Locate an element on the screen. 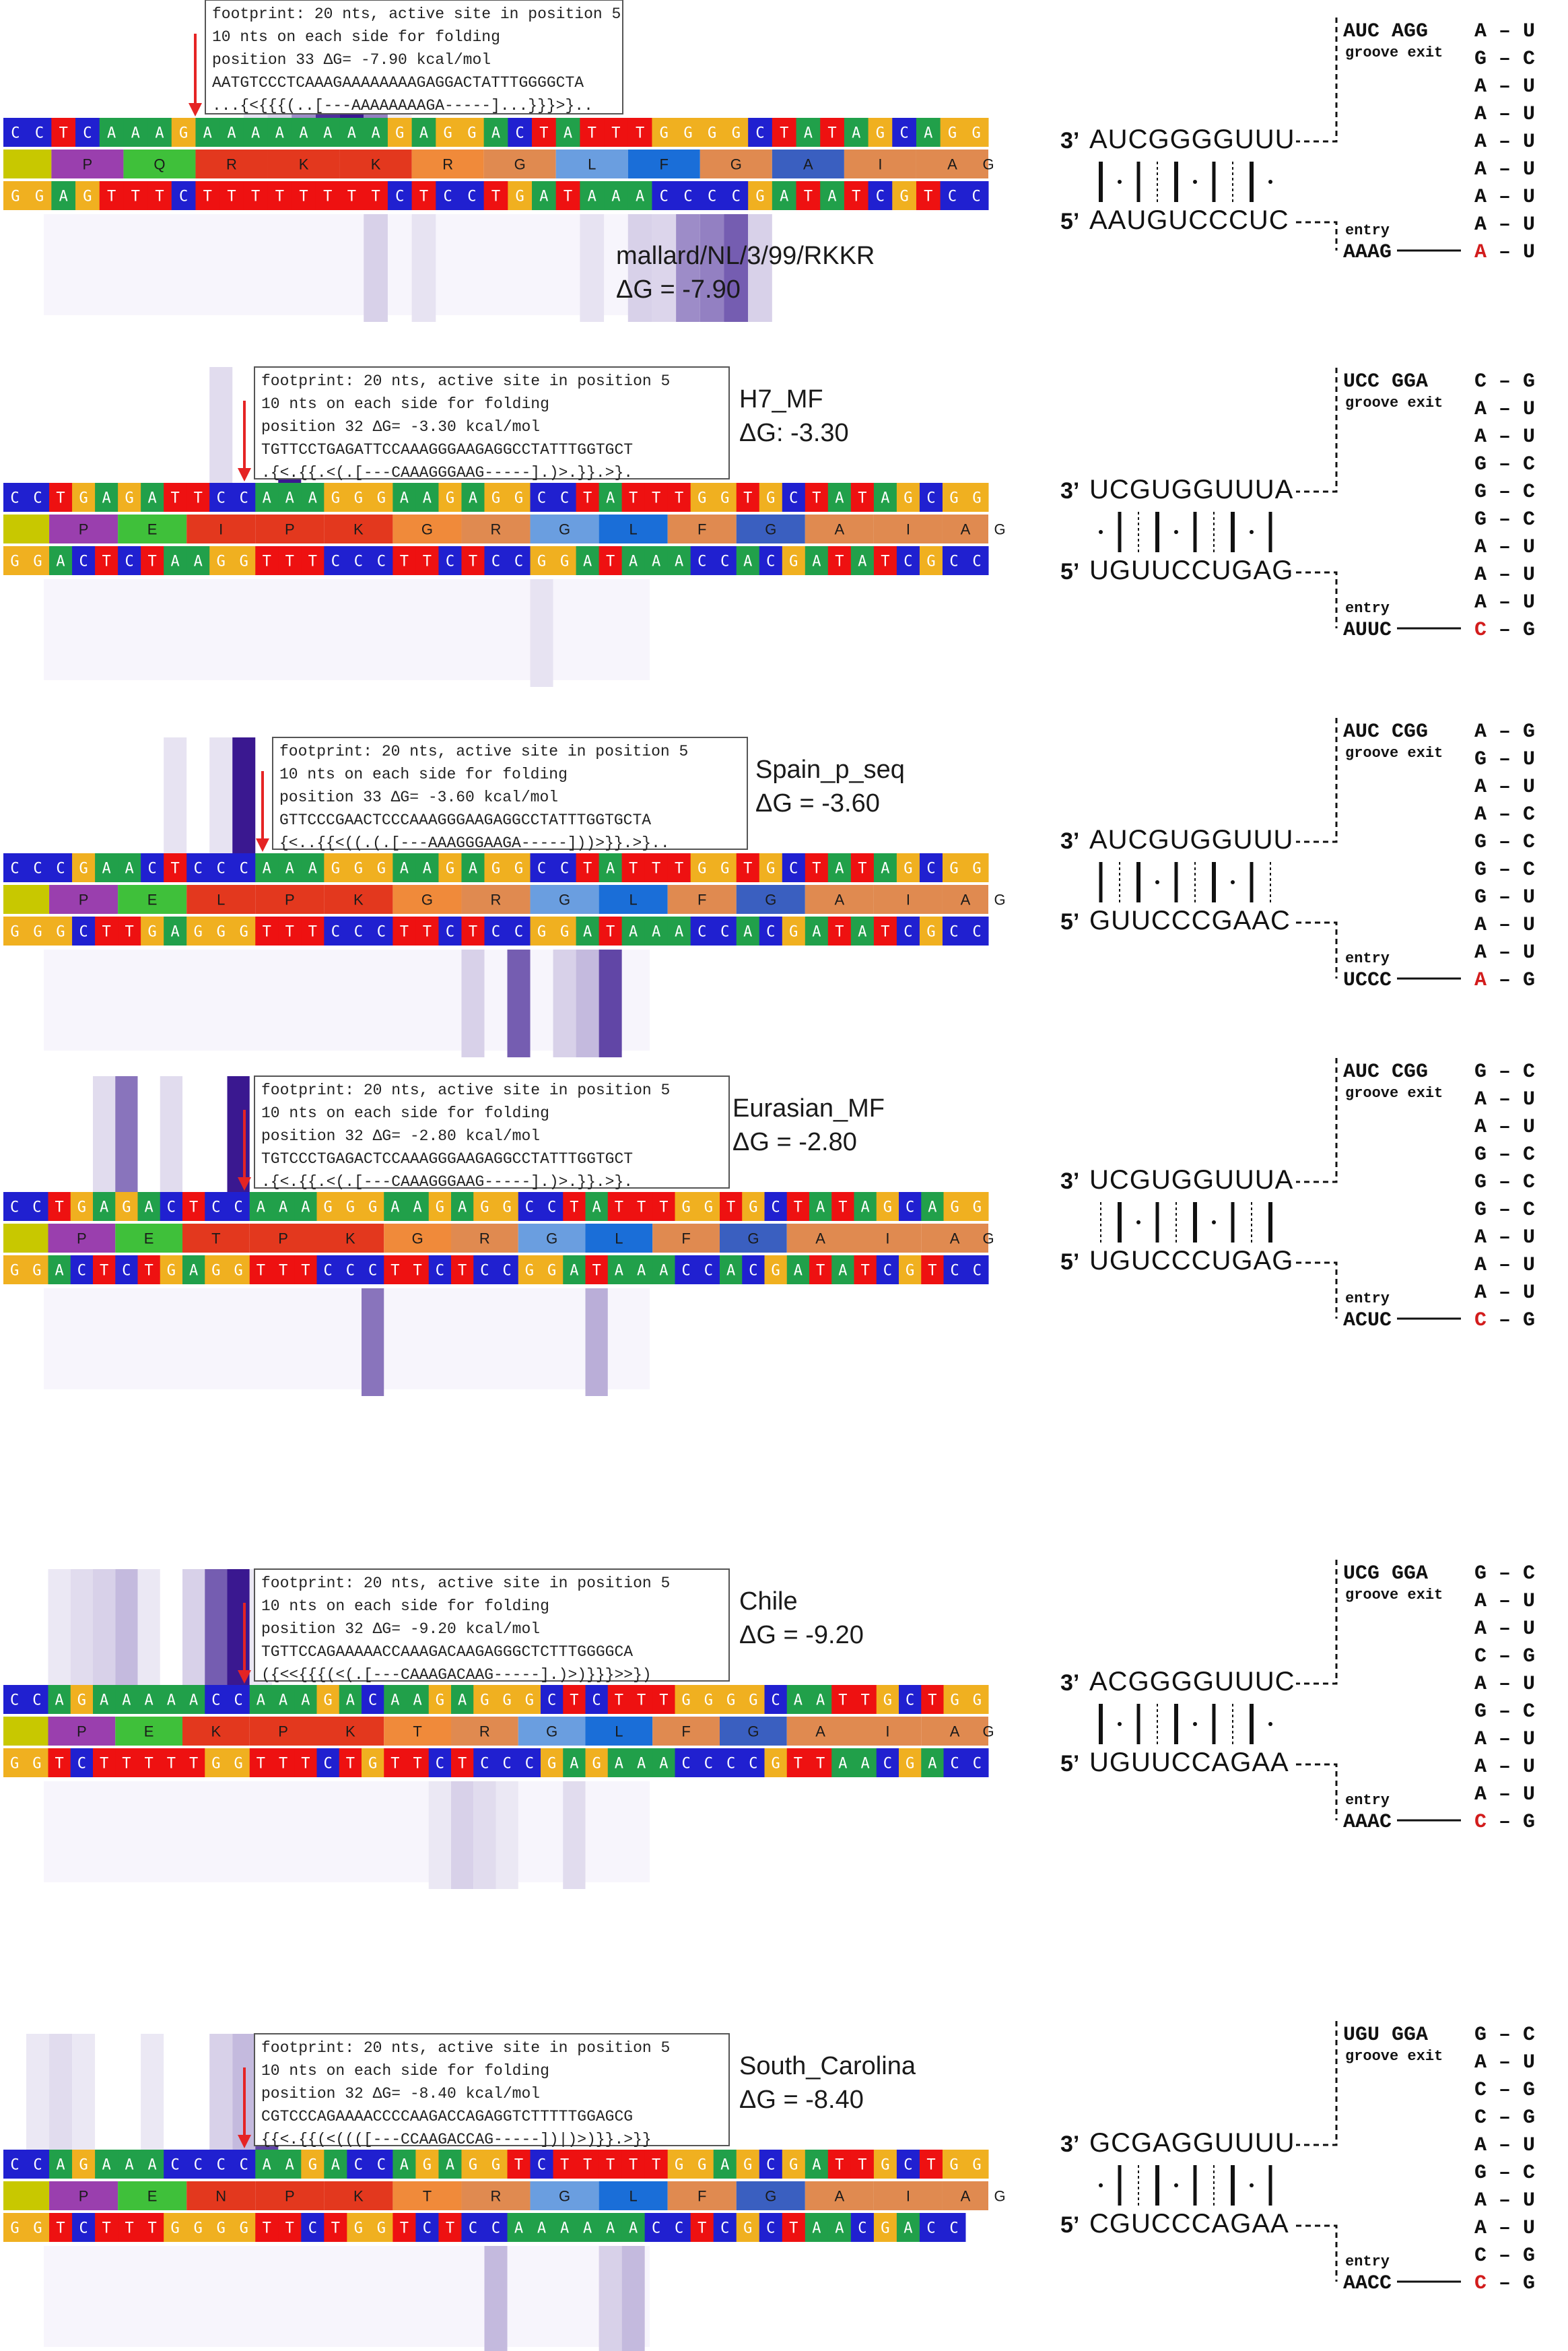 The width and height of the screenshot is (1568, 2351). three-prime-sequence: AUCGGGGUUU is located at coordinates (1192, 139).